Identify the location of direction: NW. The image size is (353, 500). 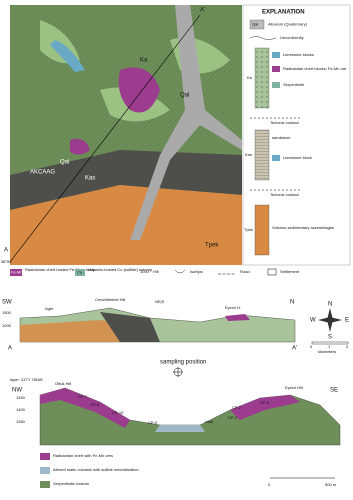
(17, 391).